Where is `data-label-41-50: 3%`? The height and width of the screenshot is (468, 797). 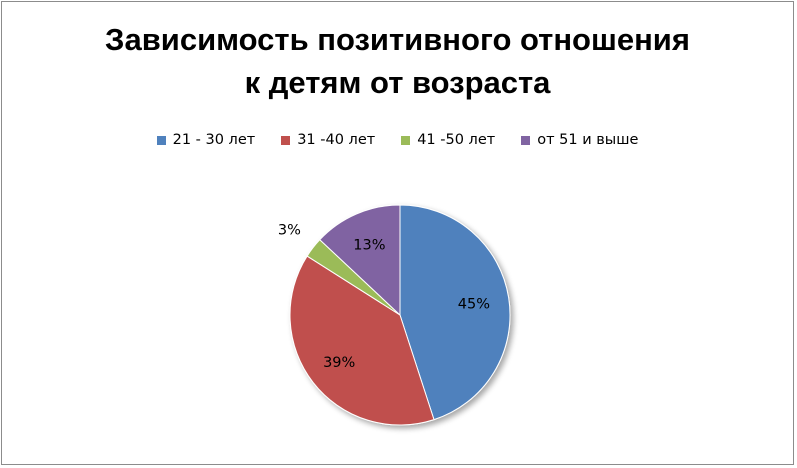
data-label-41-50: 3% is located at coordinates (289, 230).